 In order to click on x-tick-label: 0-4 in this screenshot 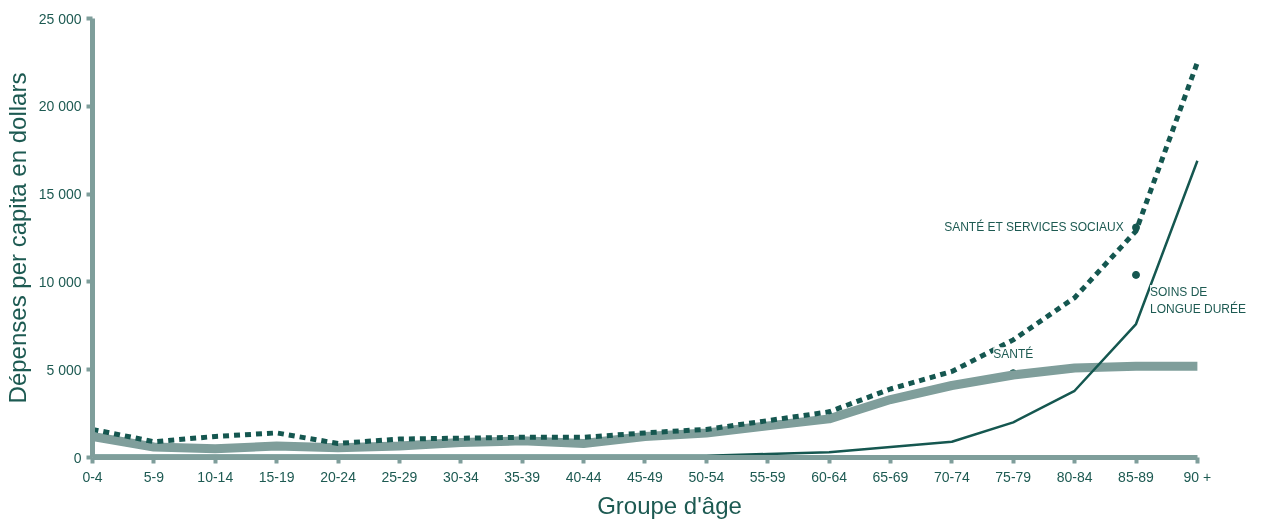, I will do `click(92, 476)`.